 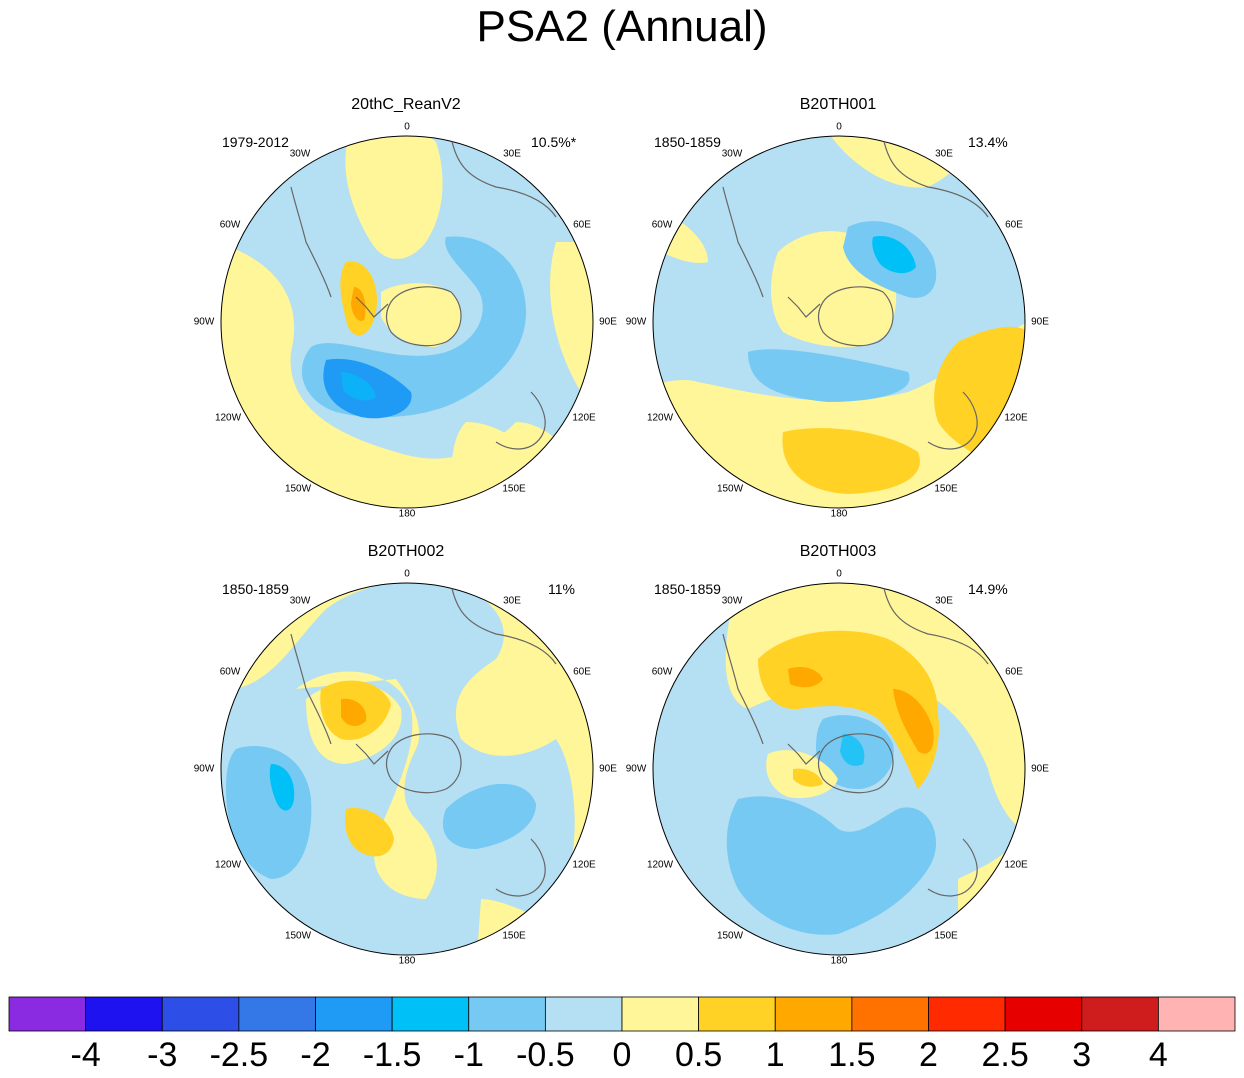 I want to click on colorbar-tick-label: -4, so click(x=85, y=1055).